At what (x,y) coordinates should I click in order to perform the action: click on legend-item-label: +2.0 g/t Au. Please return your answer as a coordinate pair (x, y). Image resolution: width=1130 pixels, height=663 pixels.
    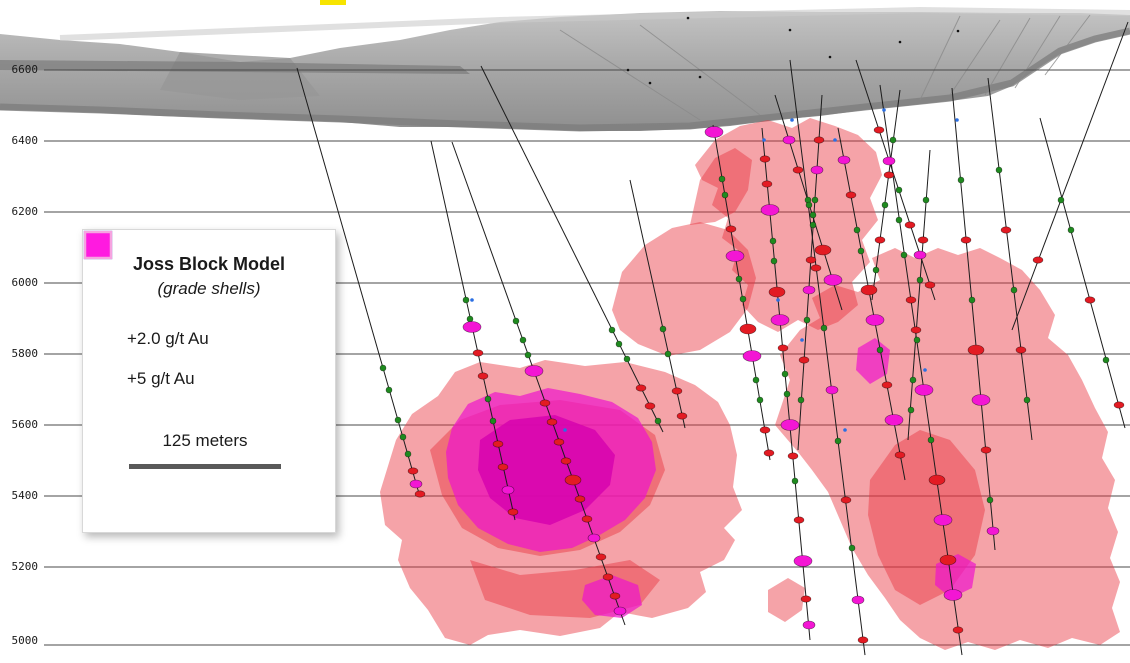
    Looking at the image, I should click on (168, 338).